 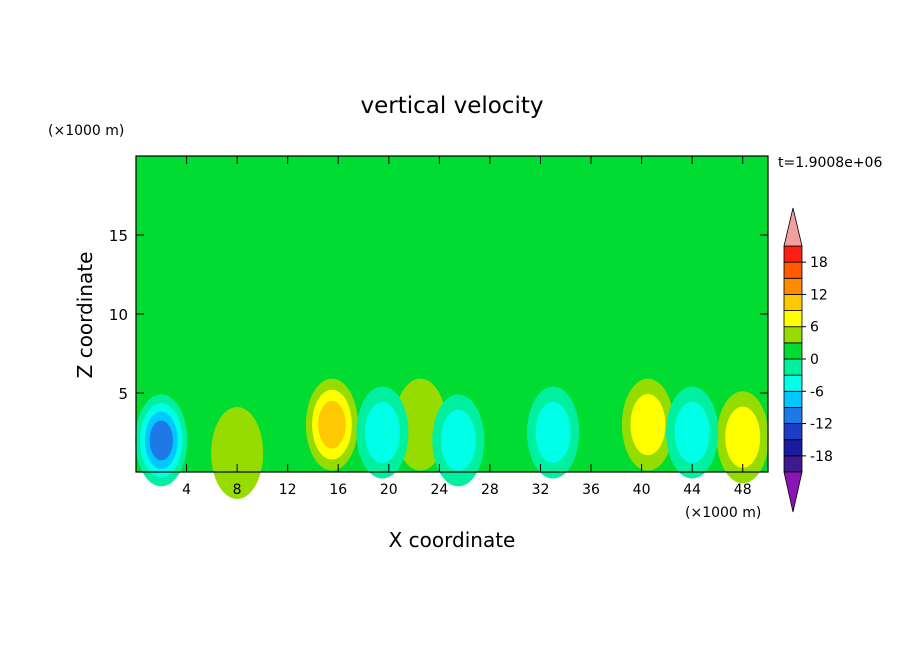 What do you see at coordinates (452, 106) in the screenshot?
I see `chart-title: vertical velocity` at bounding box center [452, 106].